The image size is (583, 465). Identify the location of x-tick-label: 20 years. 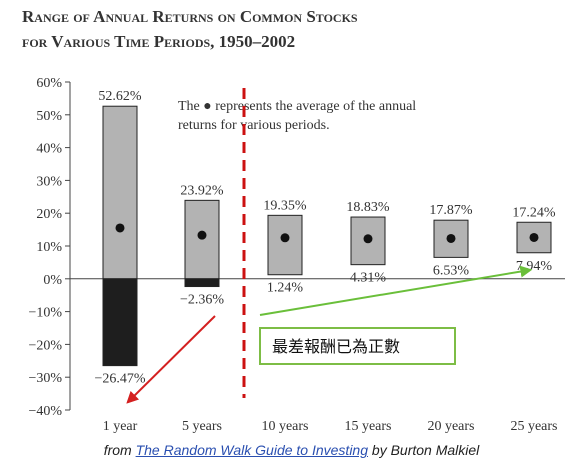
(450, 426).